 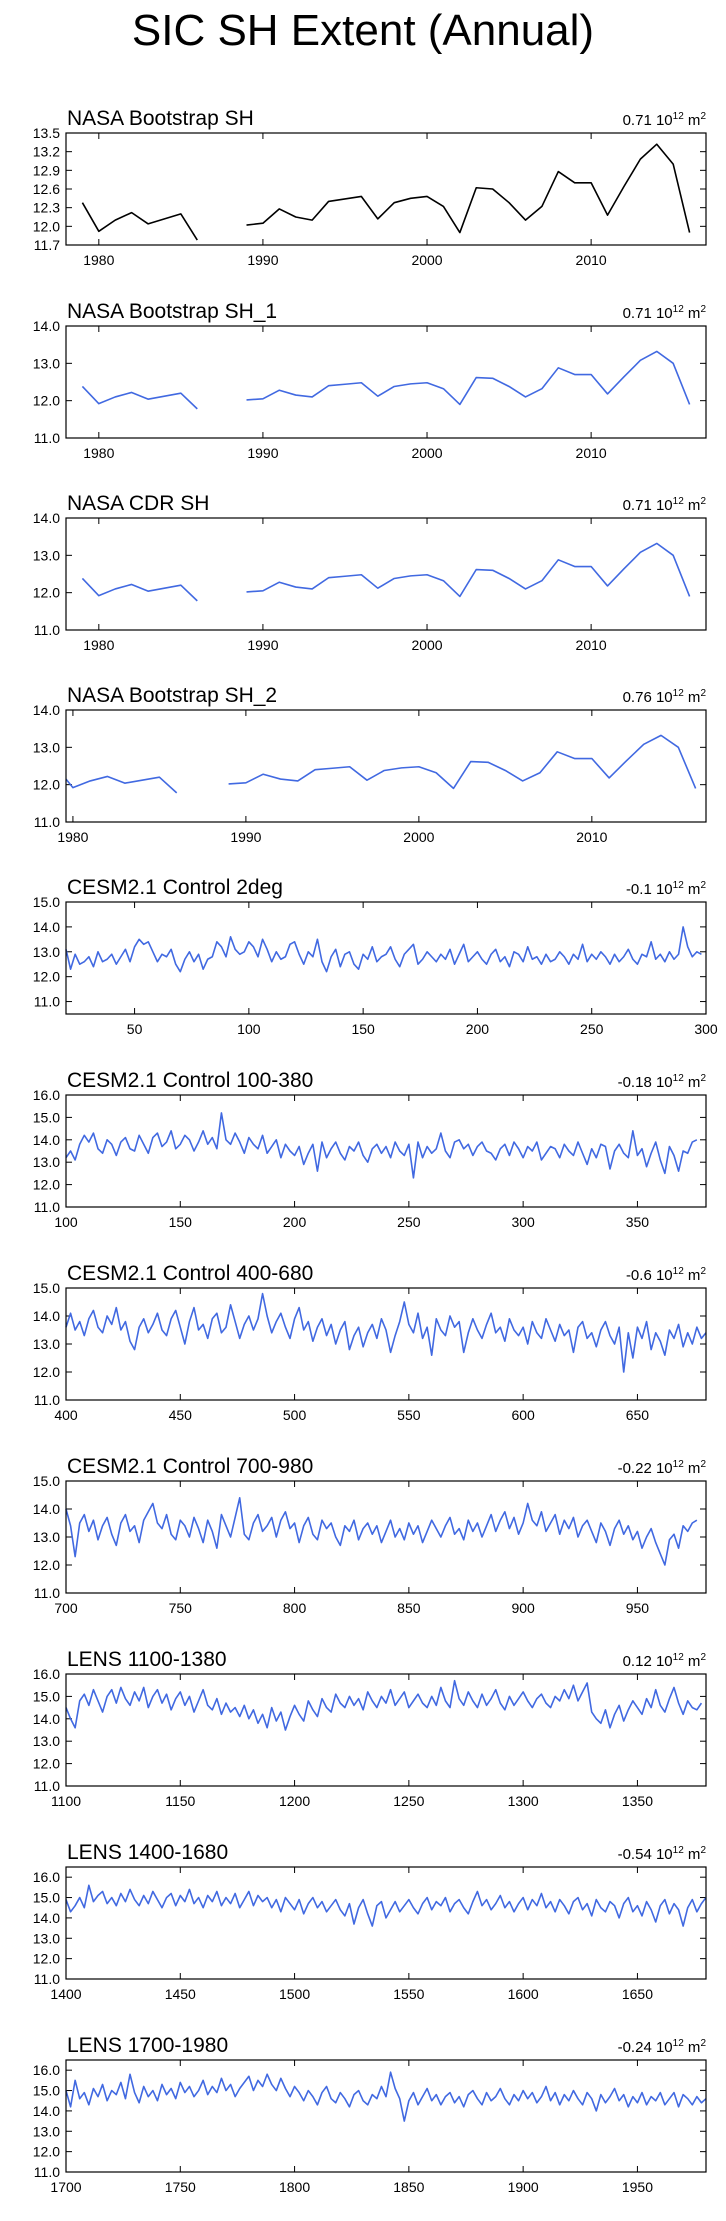 I want to click on panel-title: NASA CDR SH, so click(x=138, y=503).